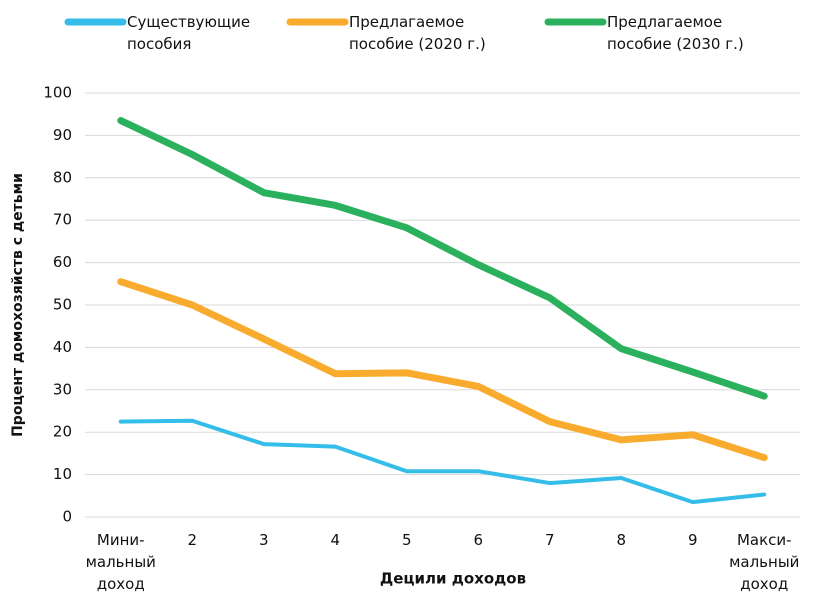  Describe the element at coordinates (406, 540) in the screenshot. I see `x-tick-label: 5` at that location.